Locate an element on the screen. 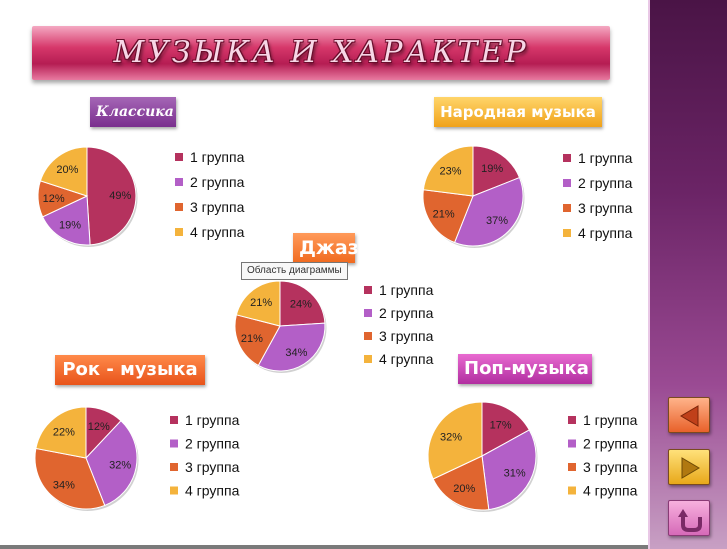  data-label: 37% is located at coordinates (497, 221).